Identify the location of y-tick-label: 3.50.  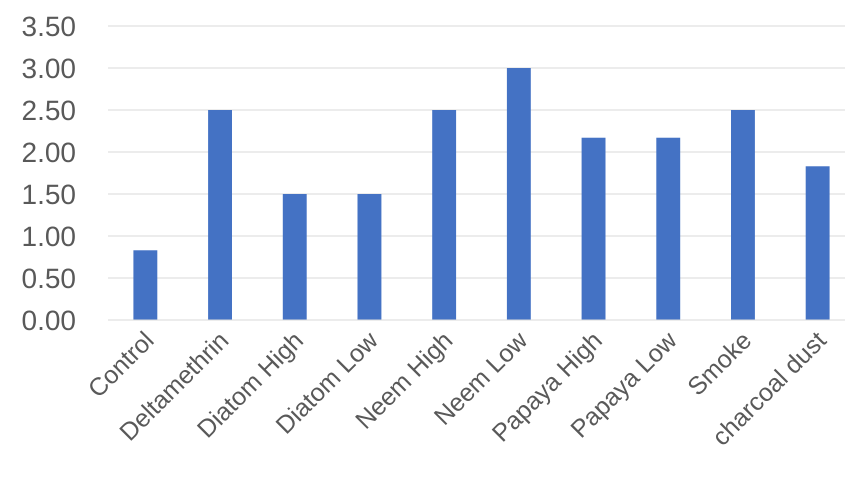
(49, 26).